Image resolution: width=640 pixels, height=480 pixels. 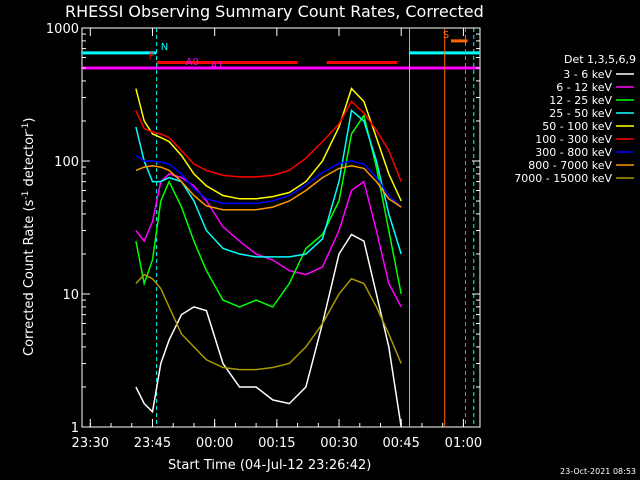 I want to click on y-label-mid: detector, so click(x=29, y=161).